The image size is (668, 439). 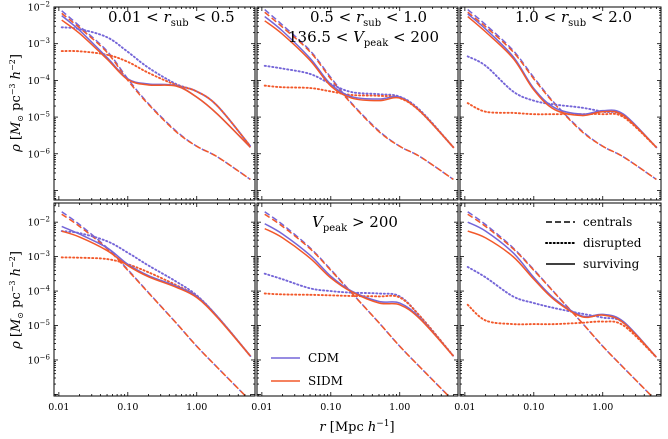 I want to click on legend-line-styles: centrals disrupted surviving, so click(x=593, y=243).